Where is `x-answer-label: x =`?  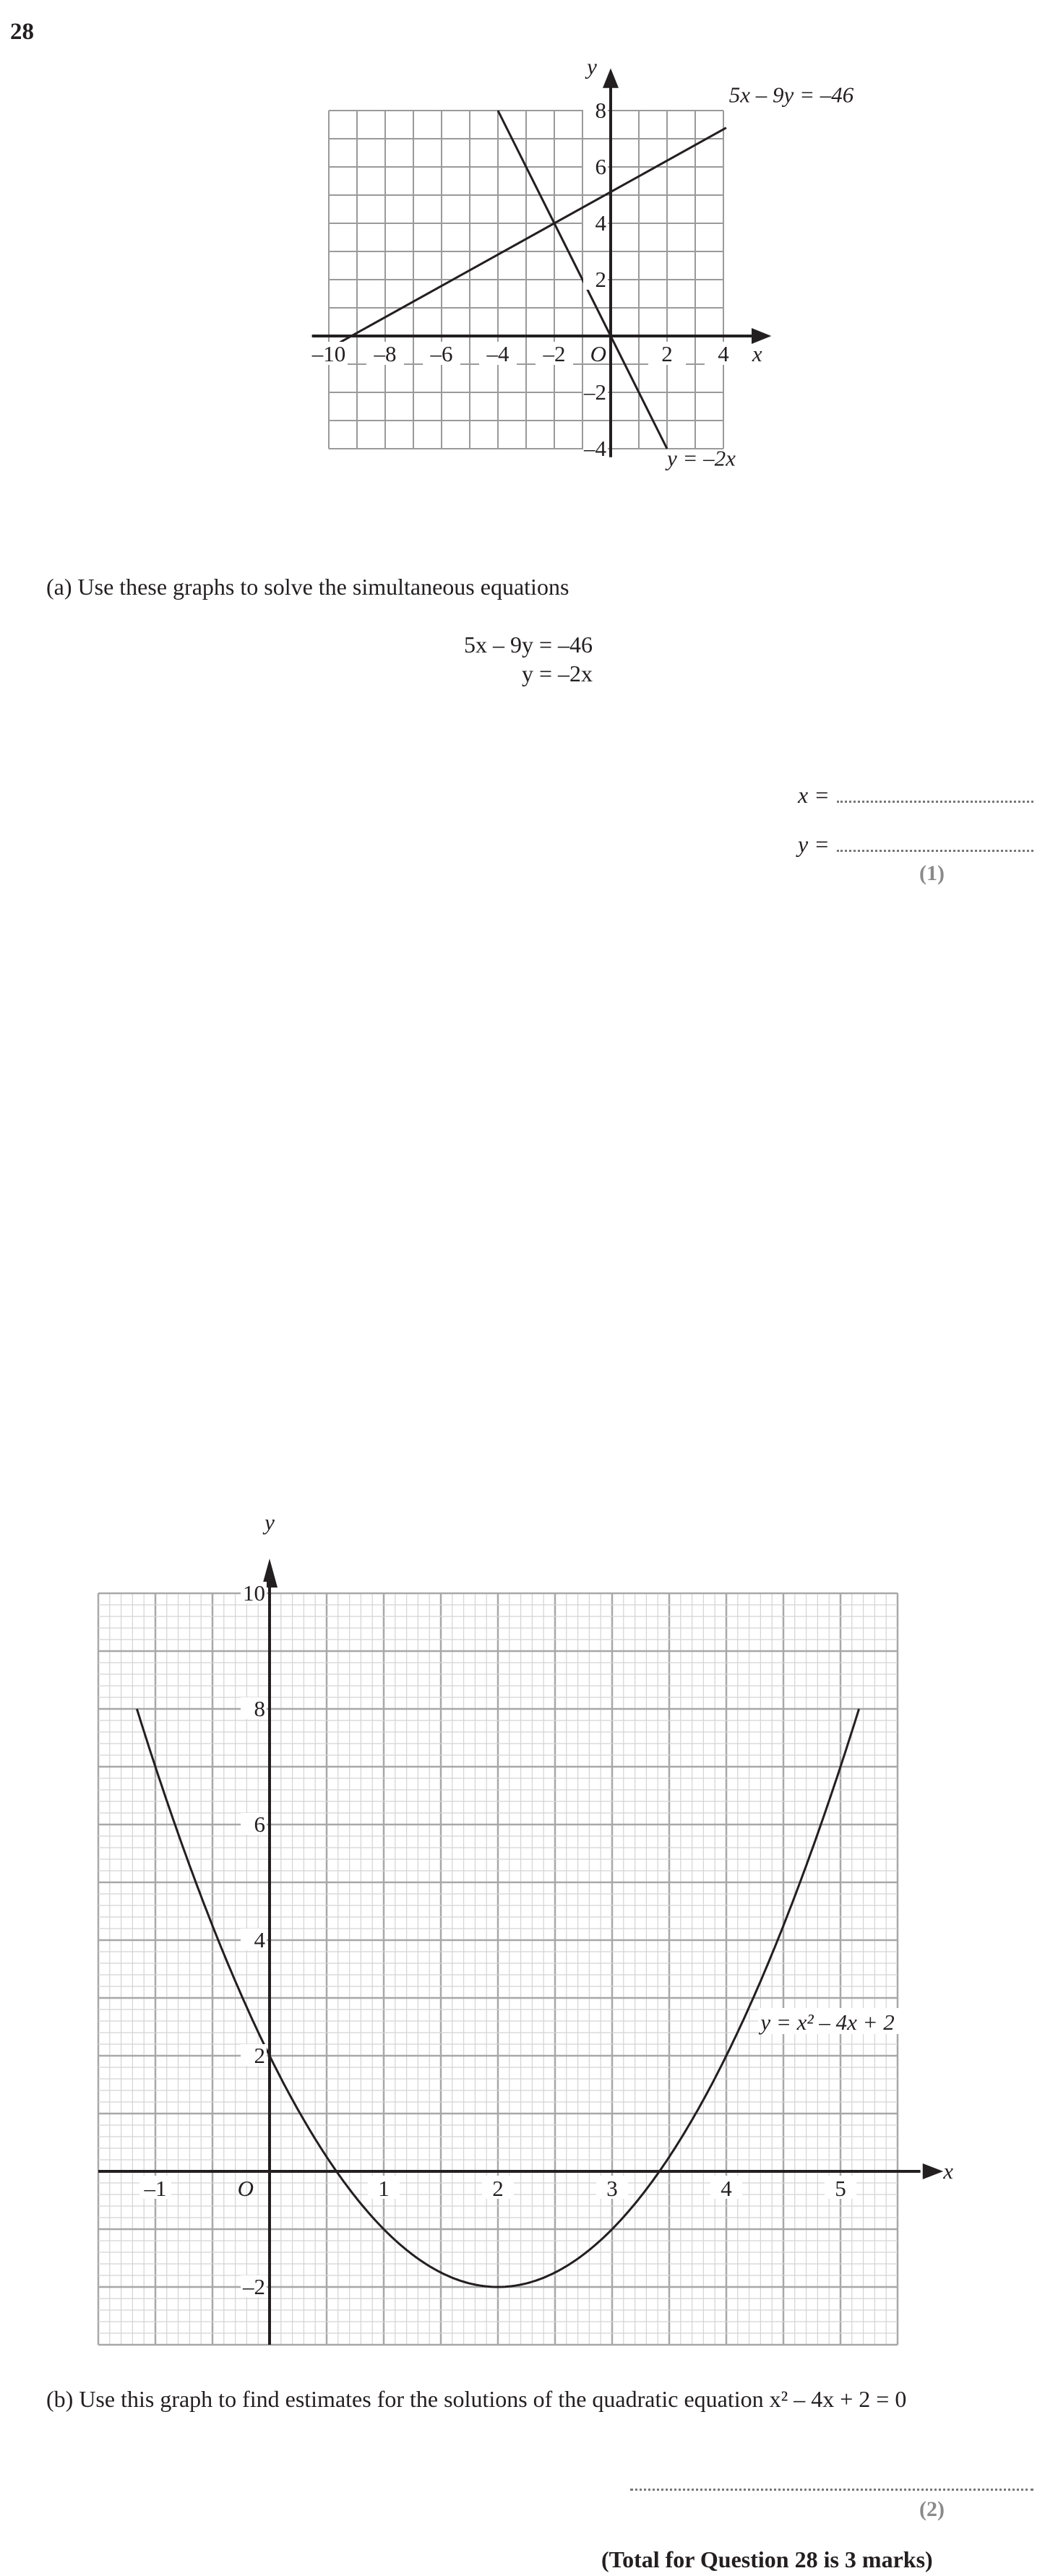 x-answer-label: x = is located at coordinates (814, 795).